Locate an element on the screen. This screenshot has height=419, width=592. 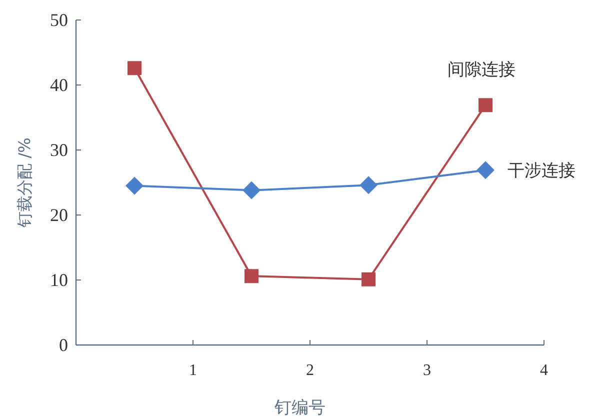
x-tick-label: 2 is located at coordinates (310, 370).